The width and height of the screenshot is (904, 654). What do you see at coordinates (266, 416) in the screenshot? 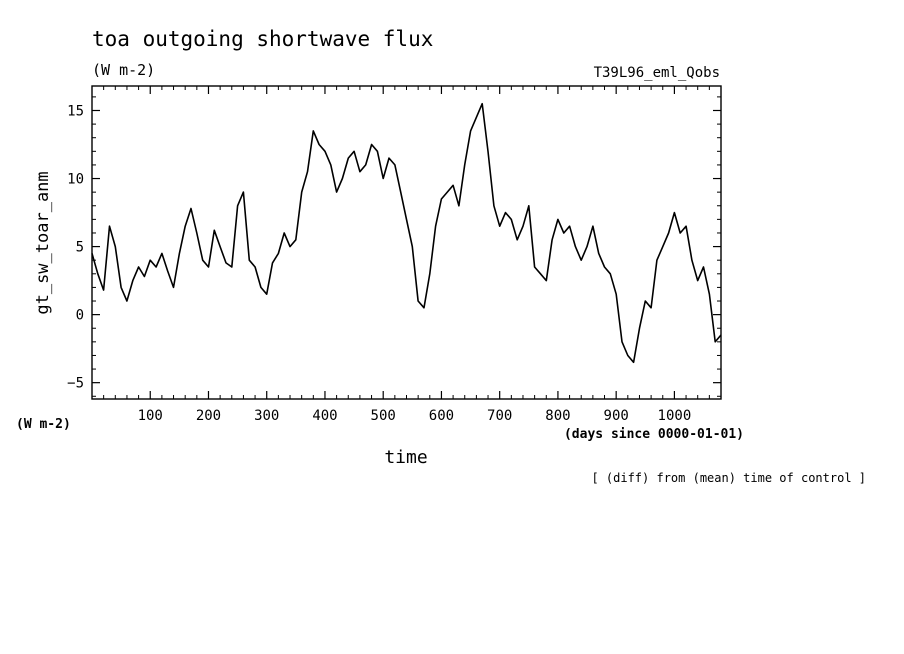
I see `x-tick-label: 300` at bounding box center [266, 416].